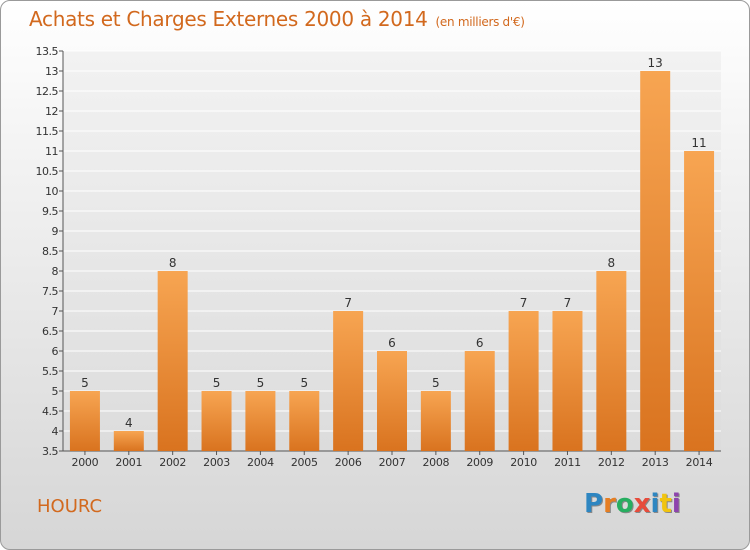 This screenshot has width=750, height=550. Describe the element at coordinates (50, 411) in the screenshot. I see `y-tick-label: 4.5` at that location.